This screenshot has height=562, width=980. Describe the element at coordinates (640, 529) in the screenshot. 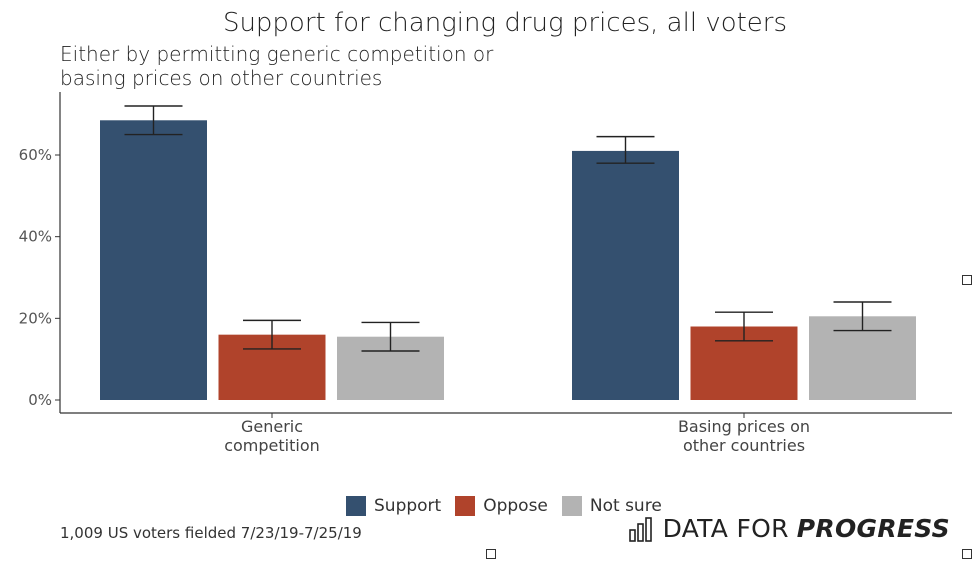

I see `bar-chart-icon` at that location.